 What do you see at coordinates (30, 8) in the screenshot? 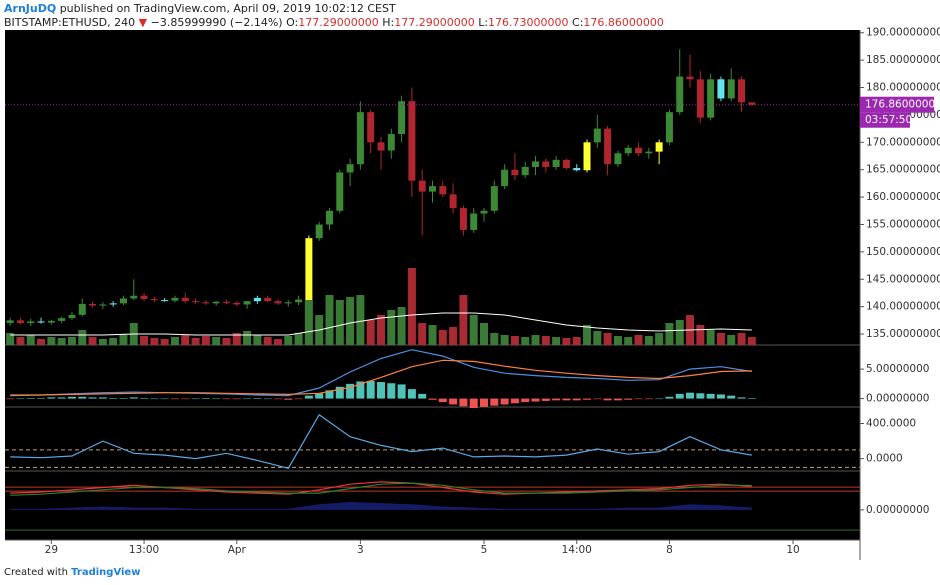
I see `author: ArnJuDQ` at bounding box center [30, 8].